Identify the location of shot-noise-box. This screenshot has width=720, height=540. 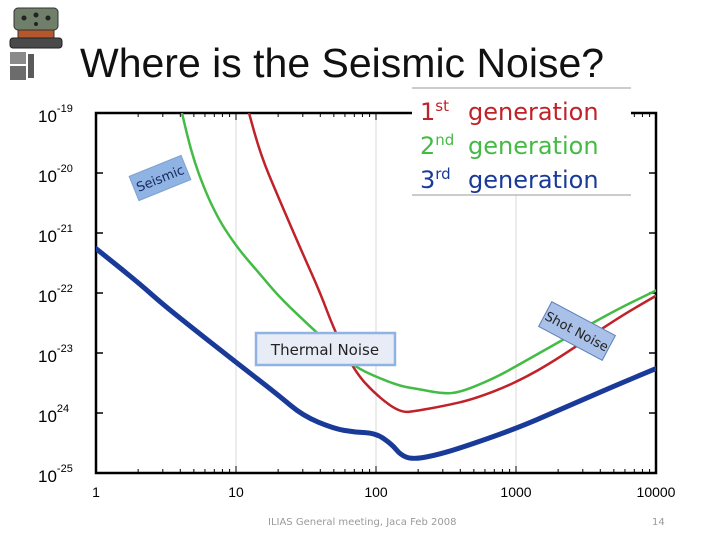
(577, 331).